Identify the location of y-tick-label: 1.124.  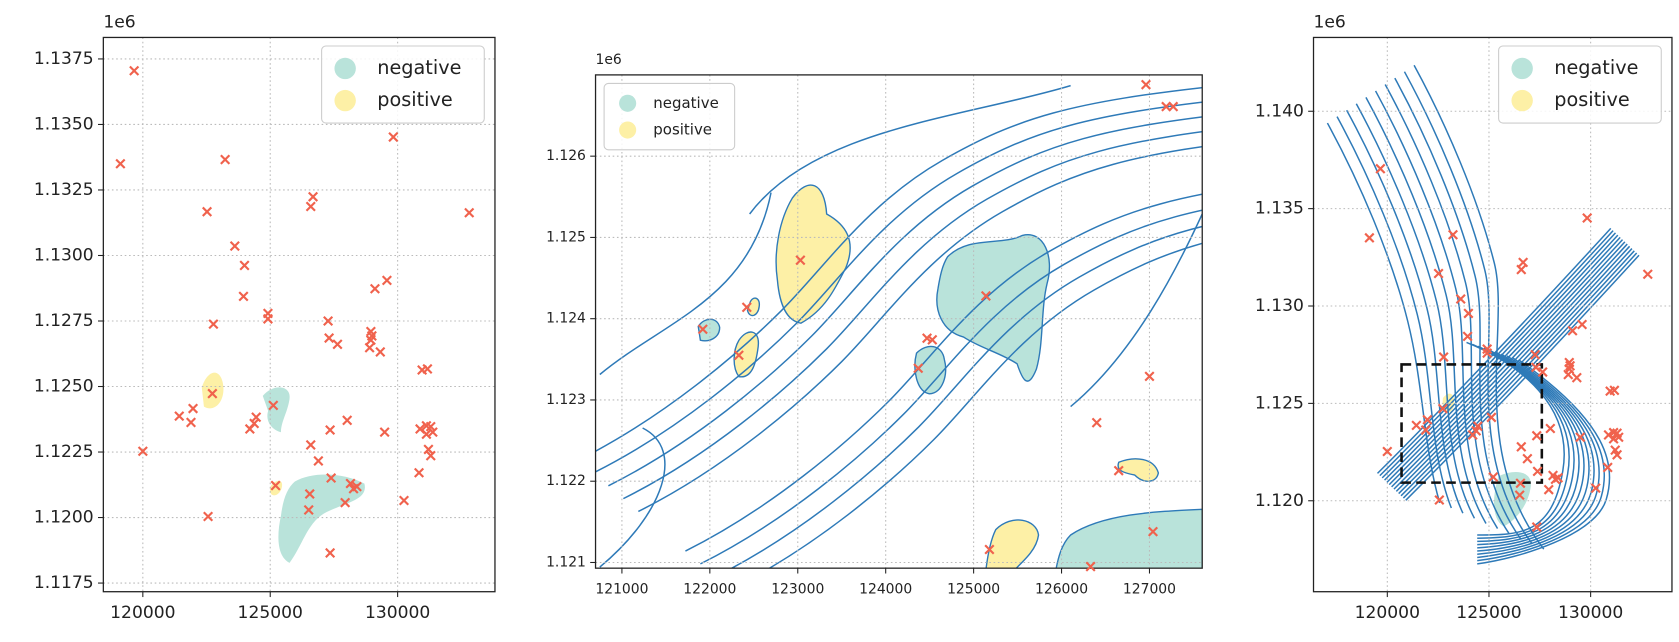
(566, 319).